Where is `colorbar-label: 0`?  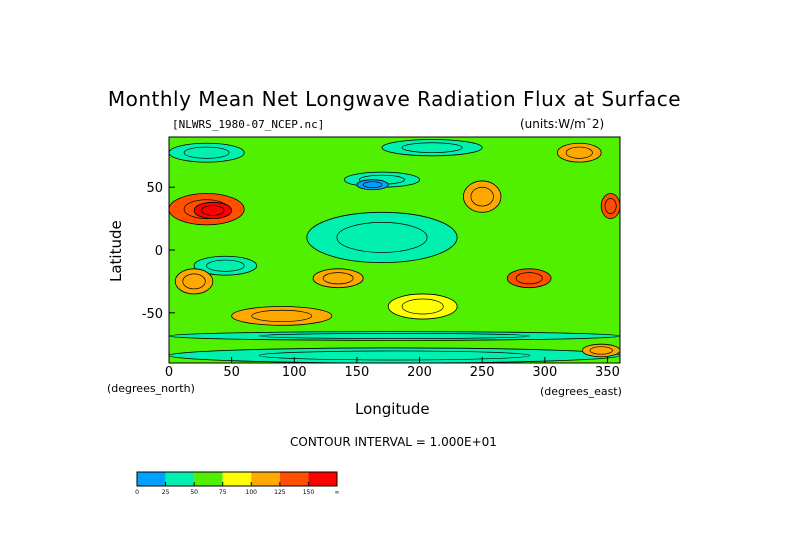
colorbar-label: 0 is located at coordinates (137, 492).